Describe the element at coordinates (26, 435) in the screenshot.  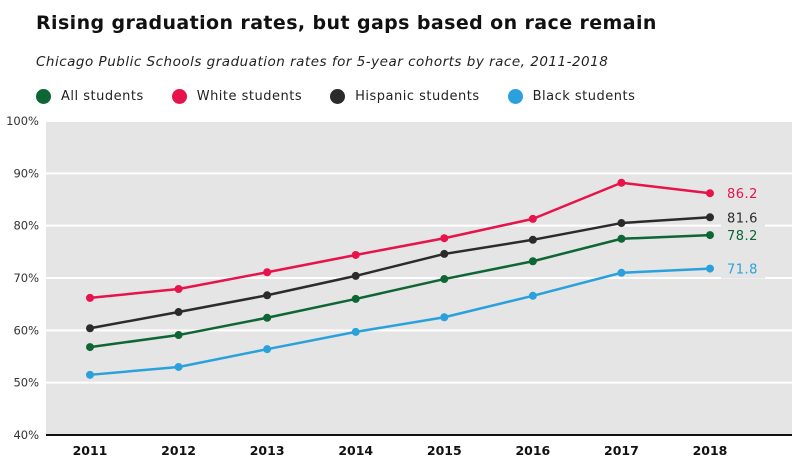
I see `y-tick-label: 40%` at that location.